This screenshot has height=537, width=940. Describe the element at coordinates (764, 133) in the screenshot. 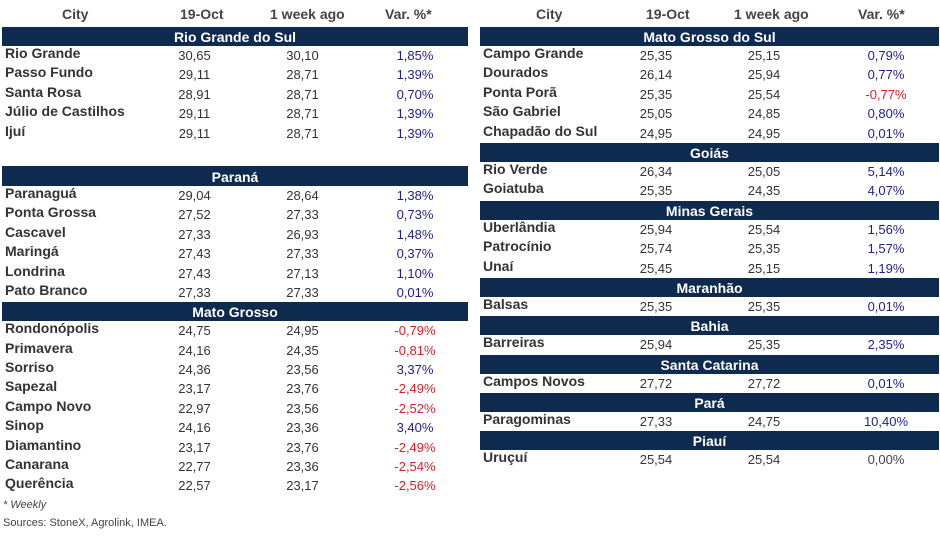

I see `price-week-ago: 24,95` at that location.